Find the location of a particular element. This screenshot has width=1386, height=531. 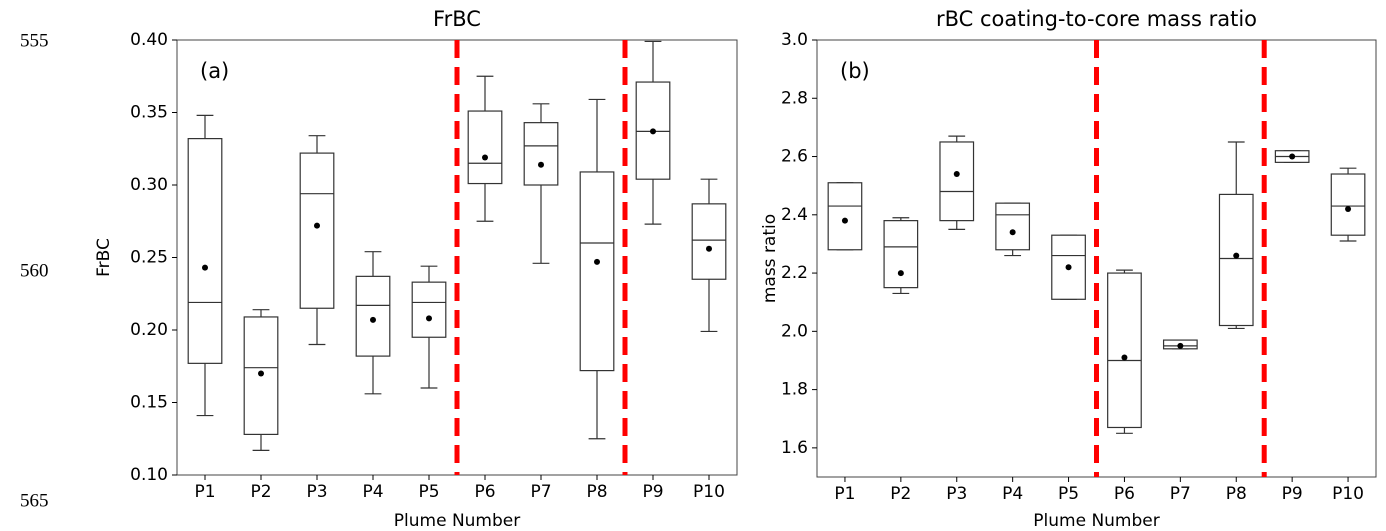

y-tick-label: 0.30 is located at coordinates (149, 185).